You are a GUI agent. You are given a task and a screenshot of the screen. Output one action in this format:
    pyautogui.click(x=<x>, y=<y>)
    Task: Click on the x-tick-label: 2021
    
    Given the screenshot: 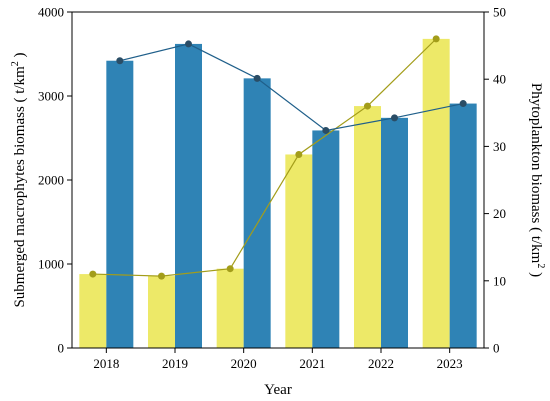 What is the action you would take?
    pyautogui.click(x=312, y=363)
    